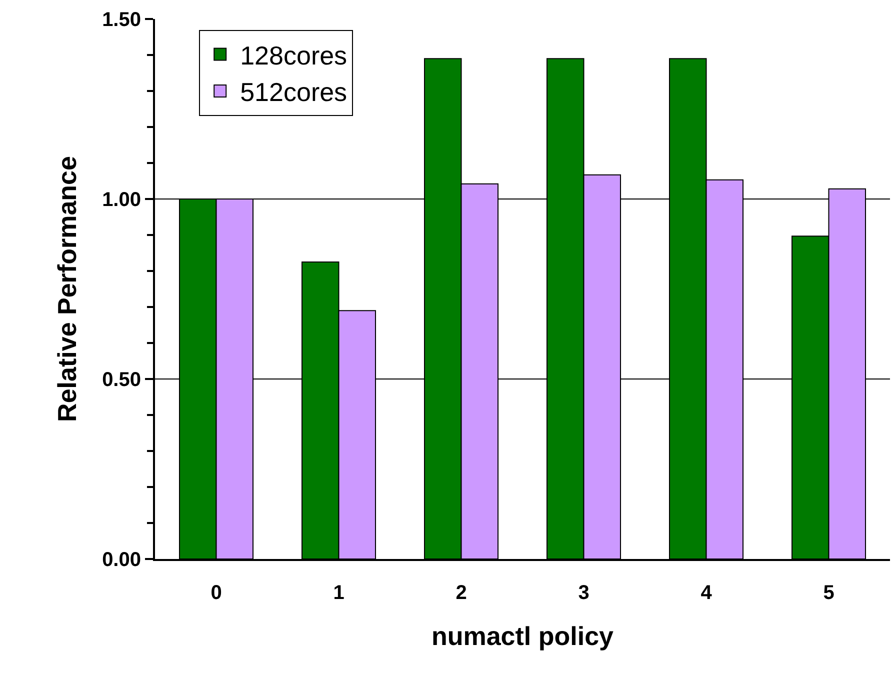 This screenshot has width=892, height=683. I want to click on legend-label: 128cores, so click(294, 55).